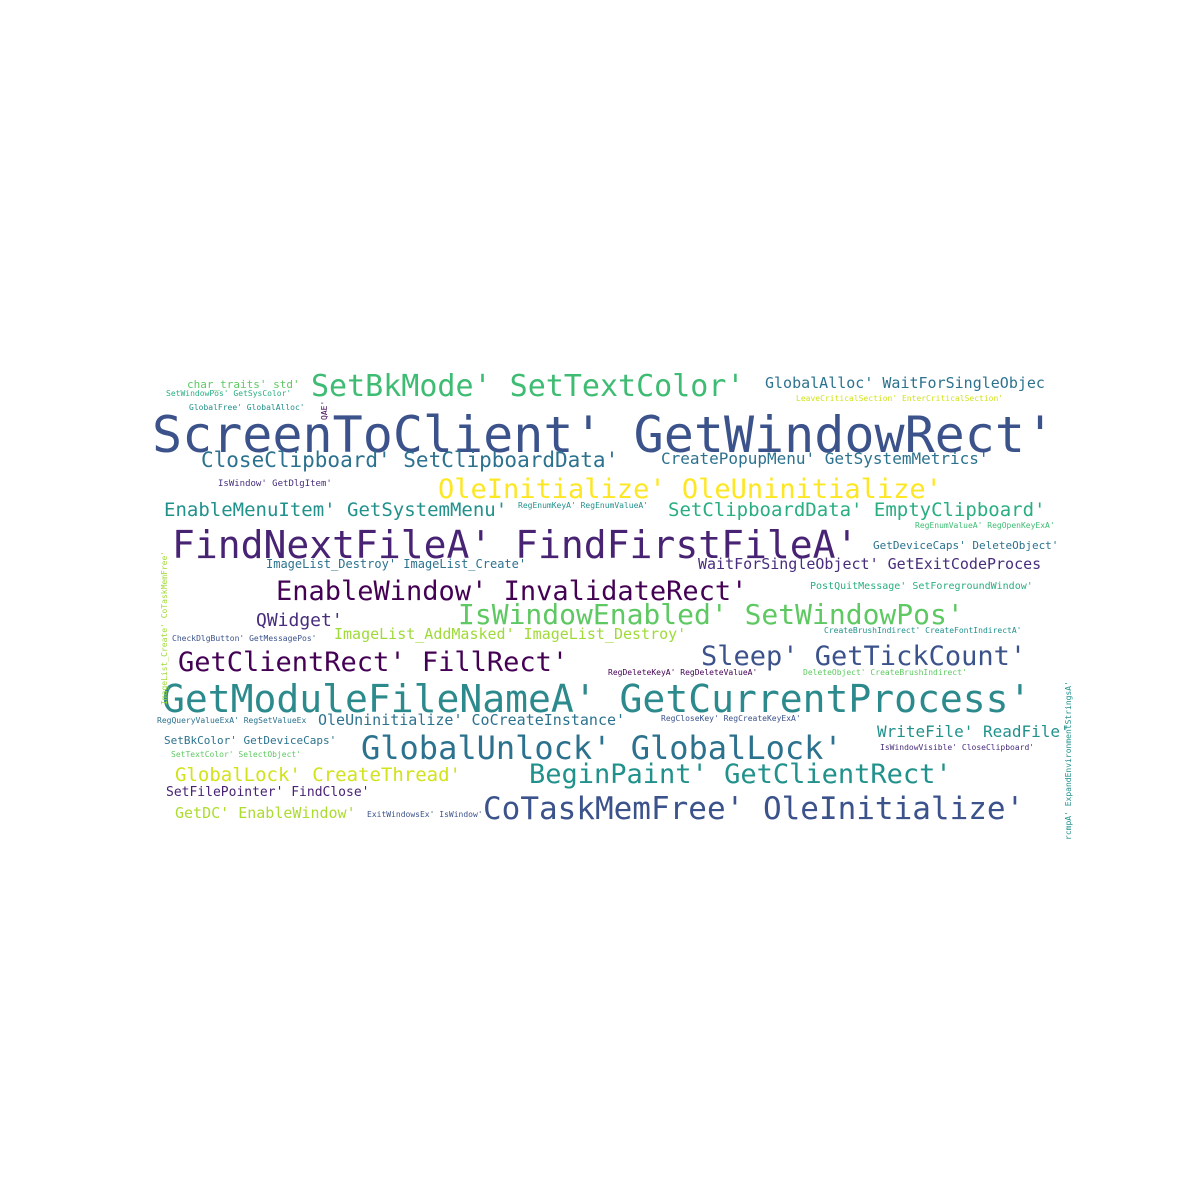 Image resolution: width=1200 pixels, height=1200 pixels. Describe the element at coordinates (885, 672) in the screenshot. I see `word: DeleteObject' CreateBrushIndirect'` at that location.